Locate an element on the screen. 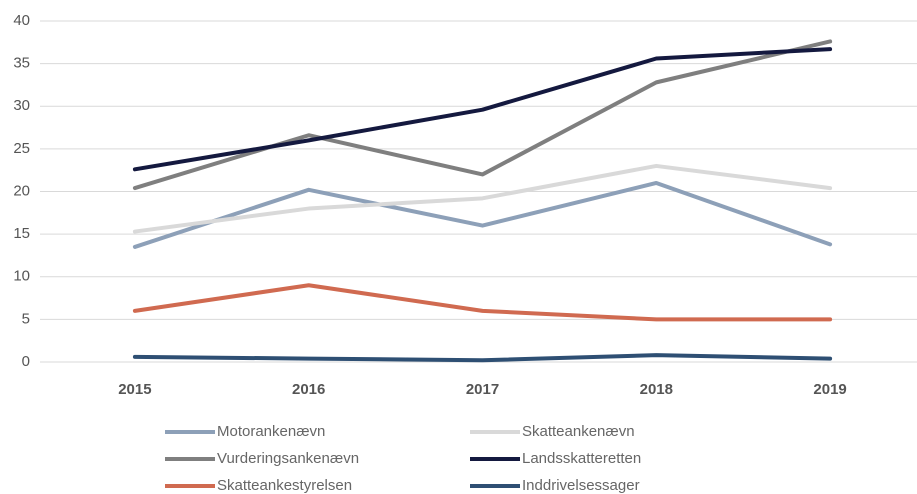 This screenshot has height=494, width=917. x-tick-label: 2018 is located at coordinates (656, 389).